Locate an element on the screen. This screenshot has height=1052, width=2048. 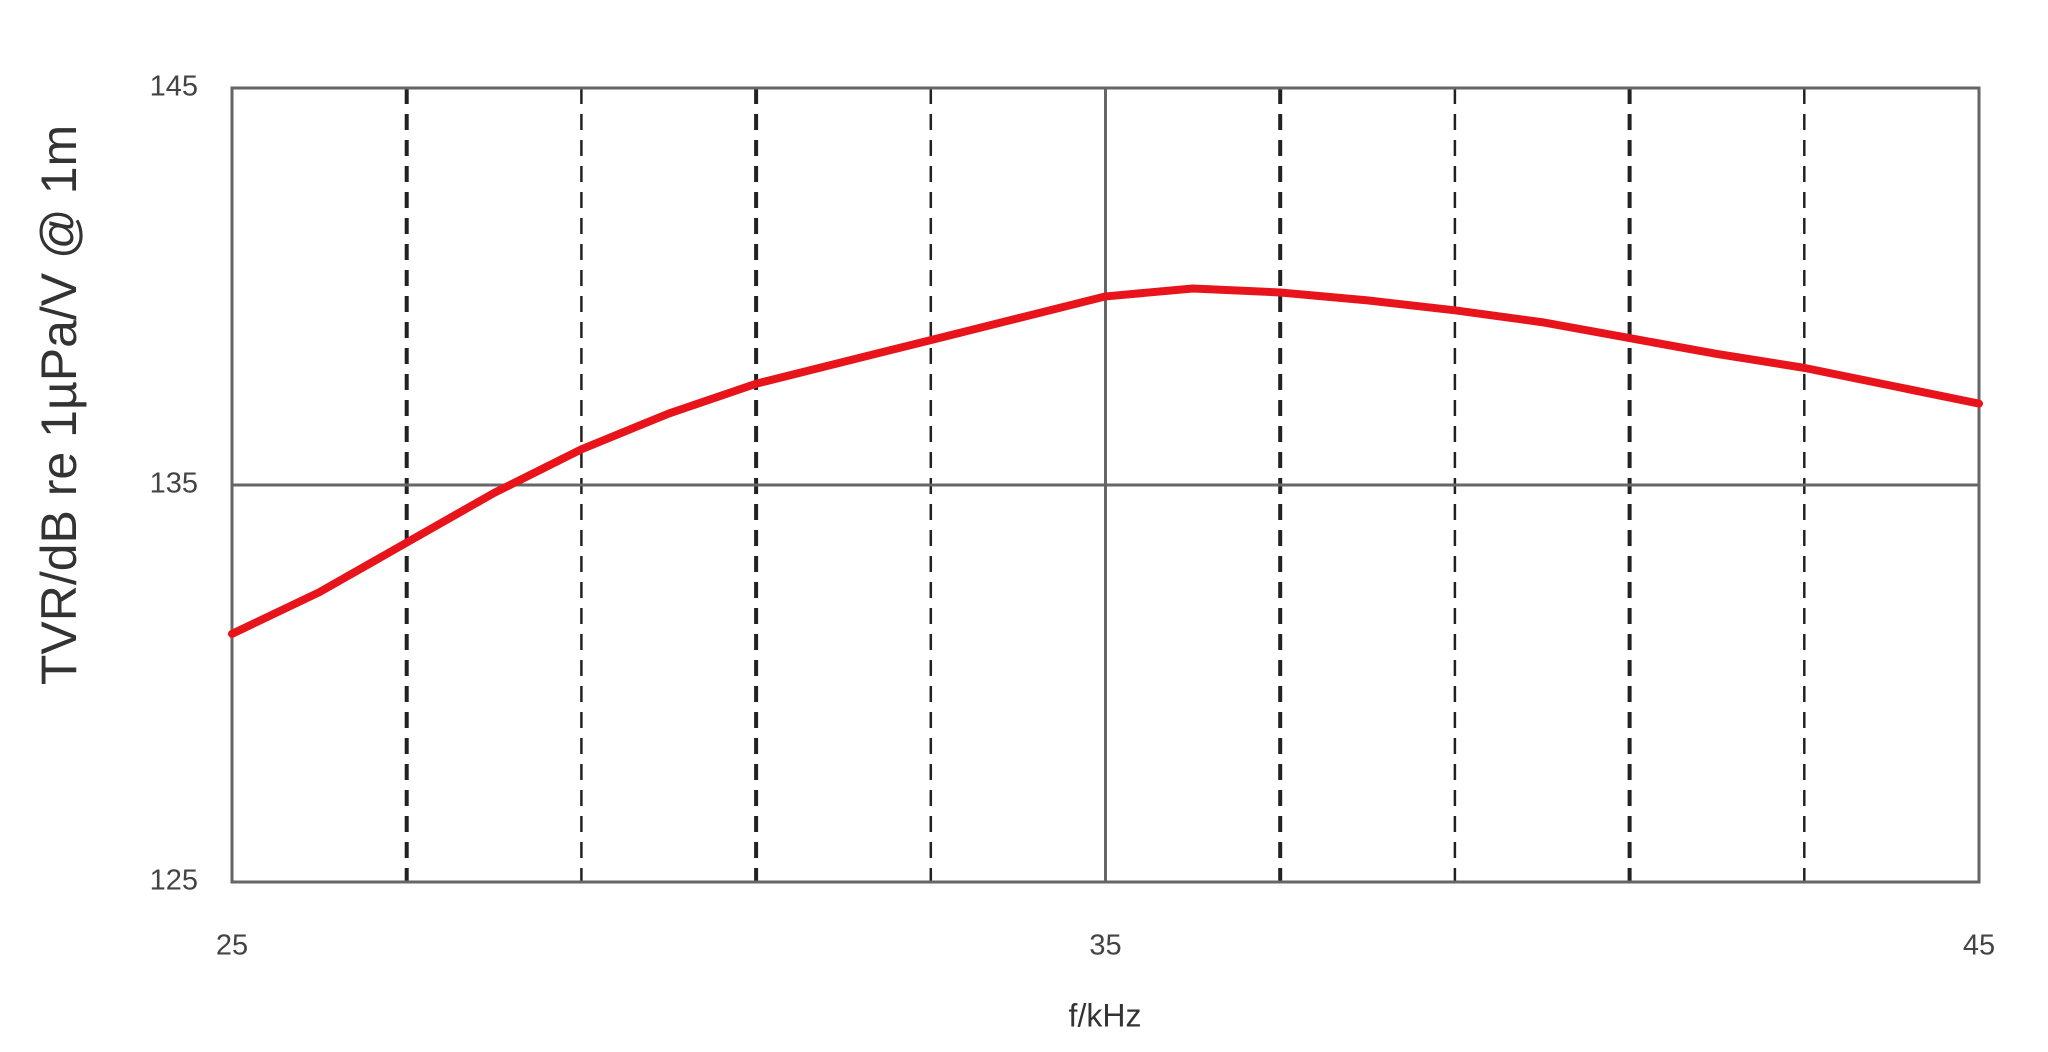
y-axis-label: TVR/dB re 1µPa/V @ 1m is located at coordinates (59, 405).